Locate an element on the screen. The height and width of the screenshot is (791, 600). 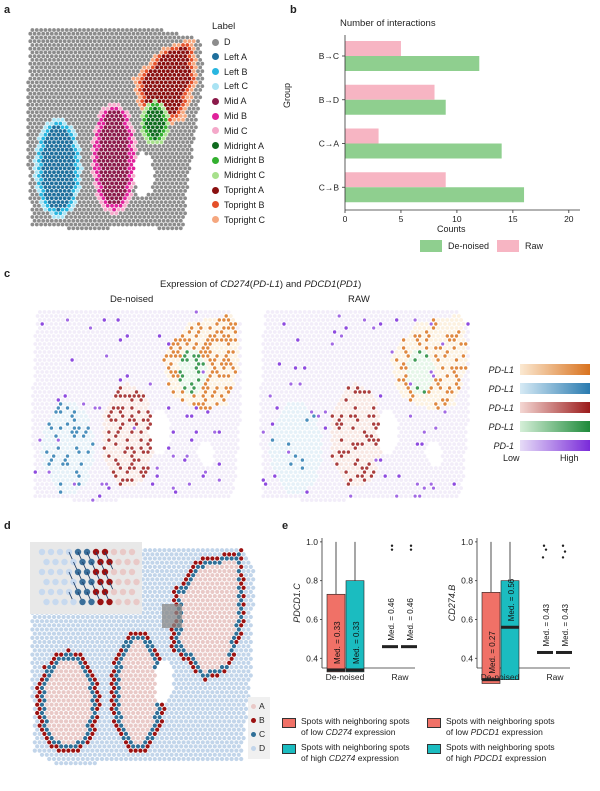
label-legend-item: Left C is located at coordinates (230, 86).